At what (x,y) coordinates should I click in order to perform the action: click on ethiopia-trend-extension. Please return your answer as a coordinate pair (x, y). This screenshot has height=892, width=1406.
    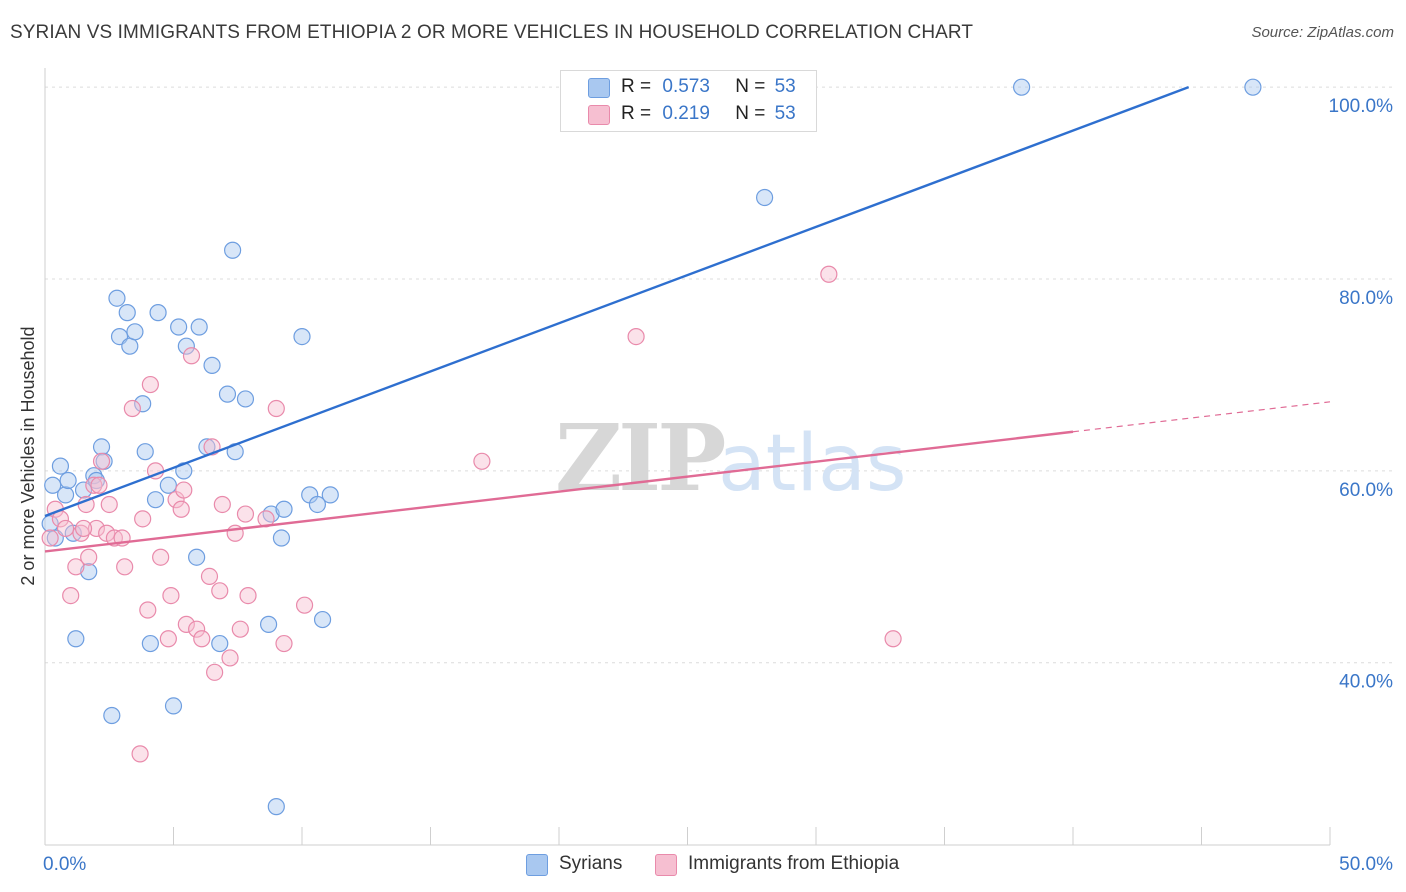
    Looking at the image, I should click on (1201, 417).